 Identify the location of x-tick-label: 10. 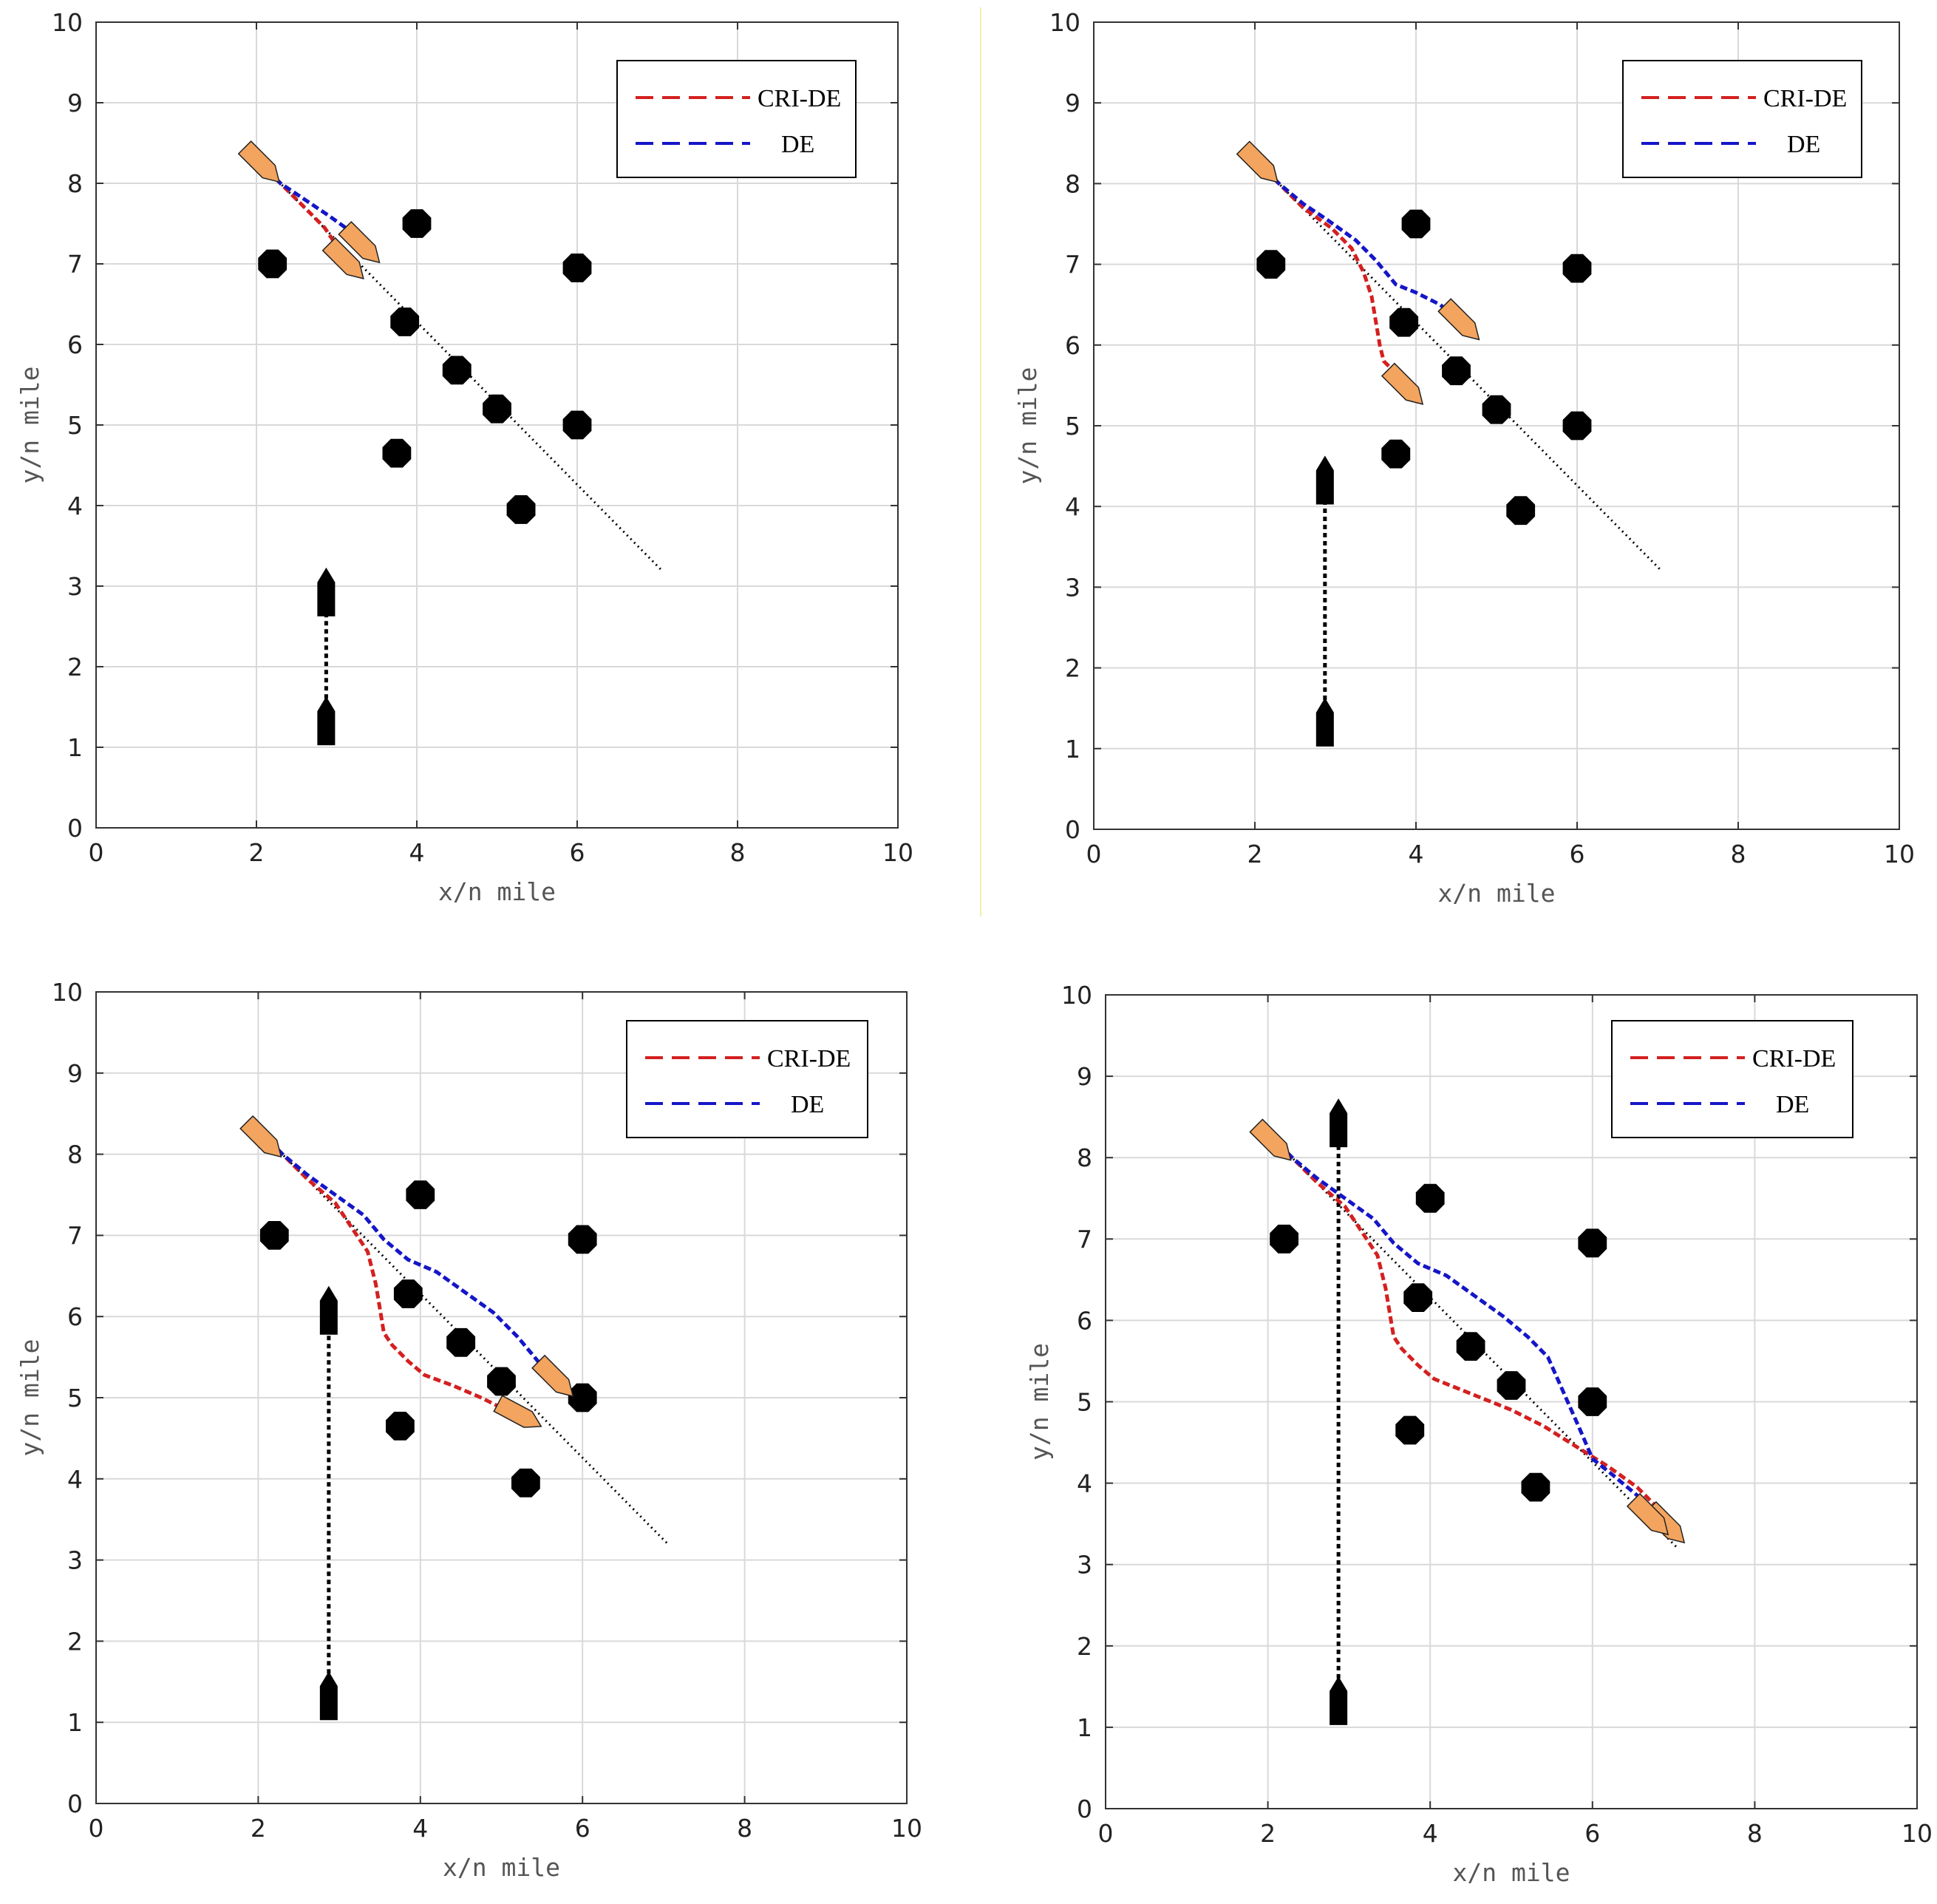
(1900, 854).